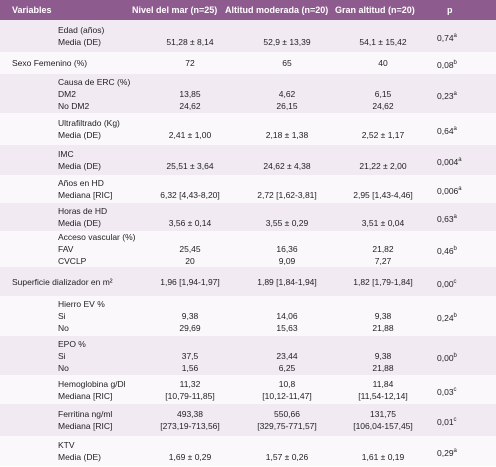 This screenshot has height=467, width=496. What do you see at coordinates (287, 316) in the screenshot?
I see `cell: 14,06` at bounding box center [287, 316].